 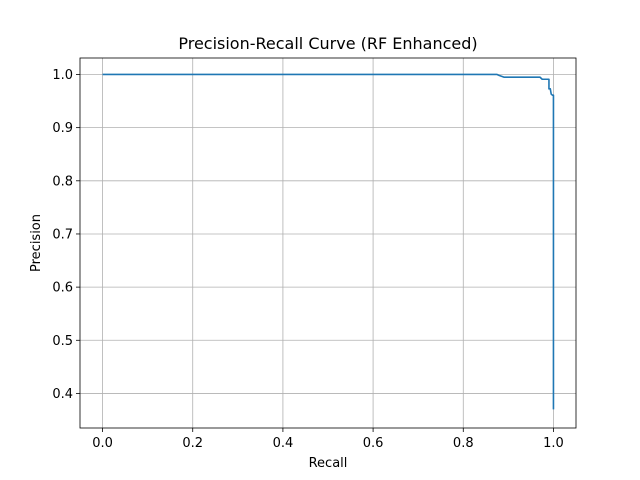 What do you see at coordinates (62, 341) in the screenshot?
I see `y-tick-label: 0.5` at bounding box center [62, 341].